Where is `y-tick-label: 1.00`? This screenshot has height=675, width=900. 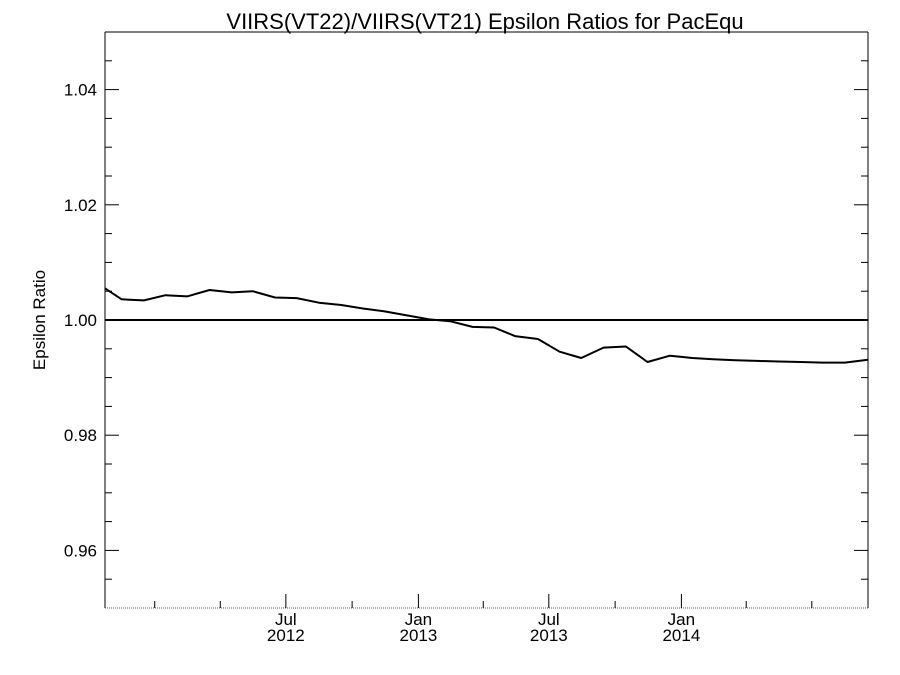
y-tick-label: 1.00 is located at coordinates (80, 320).